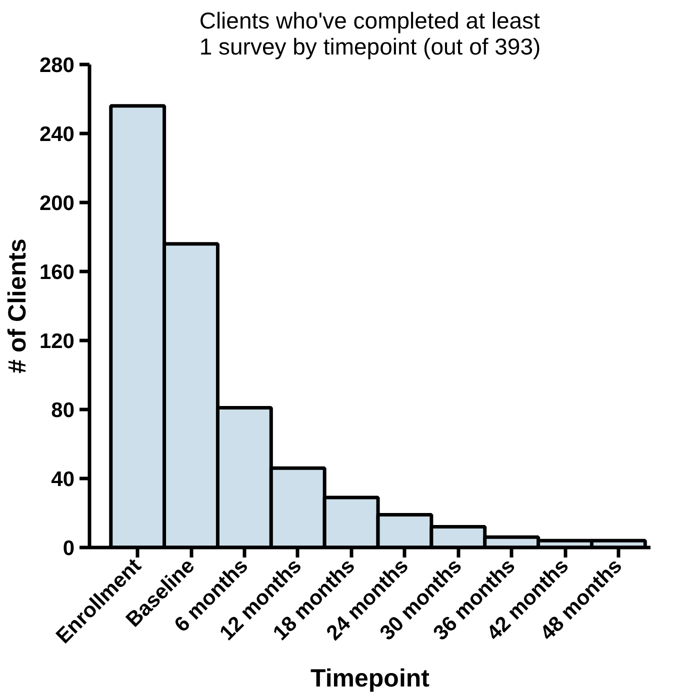 This screenshot has height=700, width=697. What do you see at coordinates (62, 410) in the screenshot?
I see `y-tick-label: 80` at bounding box center [62, 410].